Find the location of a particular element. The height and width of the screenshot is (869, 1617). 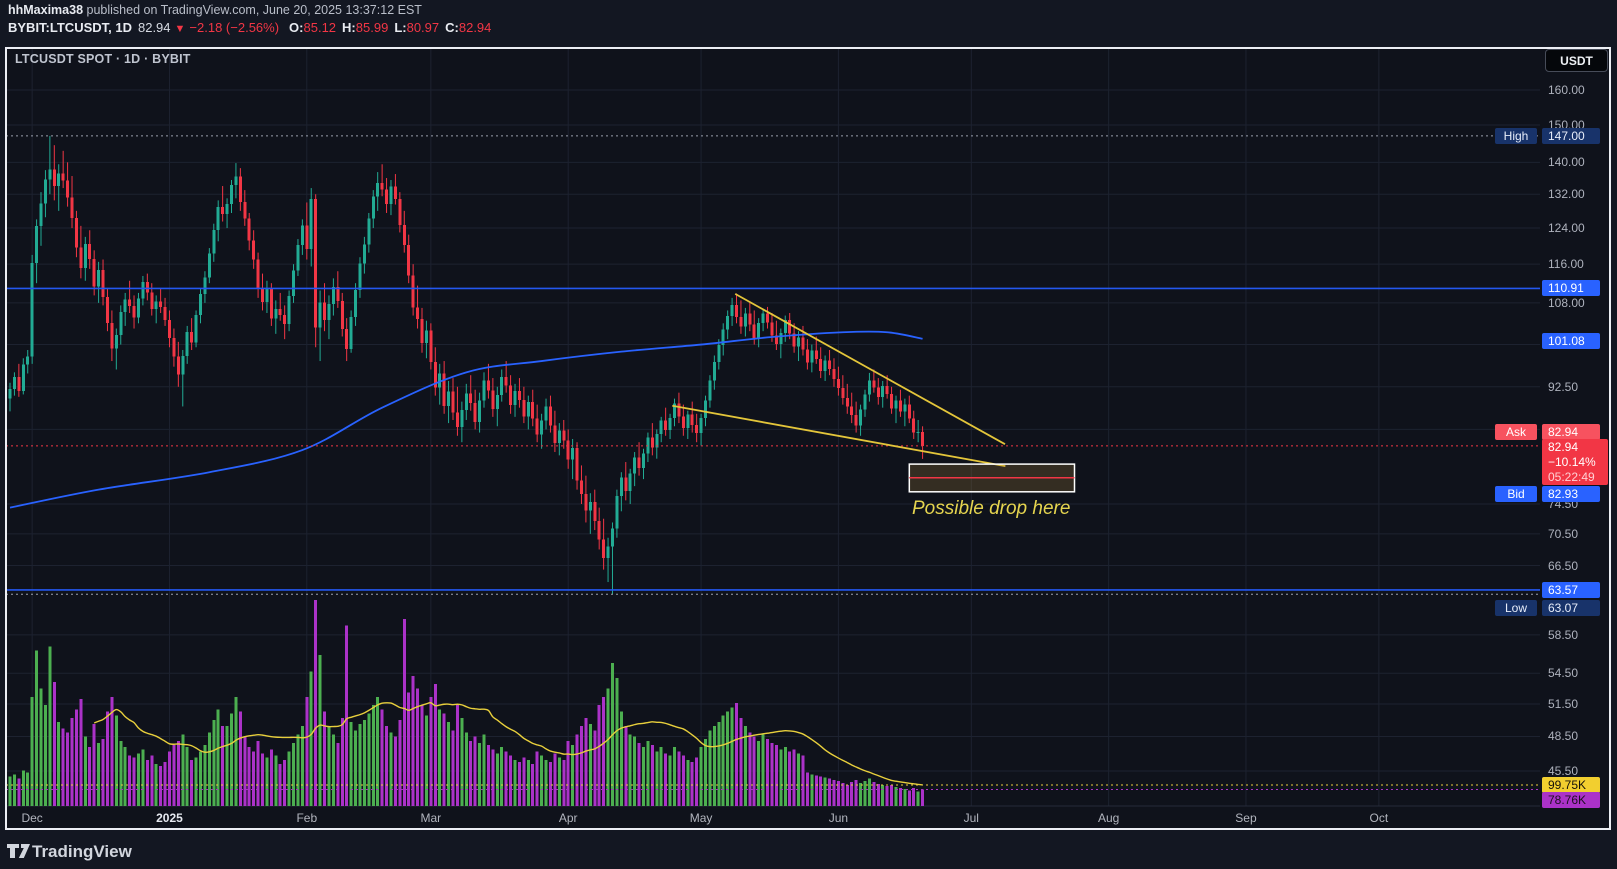

countdown-price: 82.94 is located at coordinates (1563, 447).